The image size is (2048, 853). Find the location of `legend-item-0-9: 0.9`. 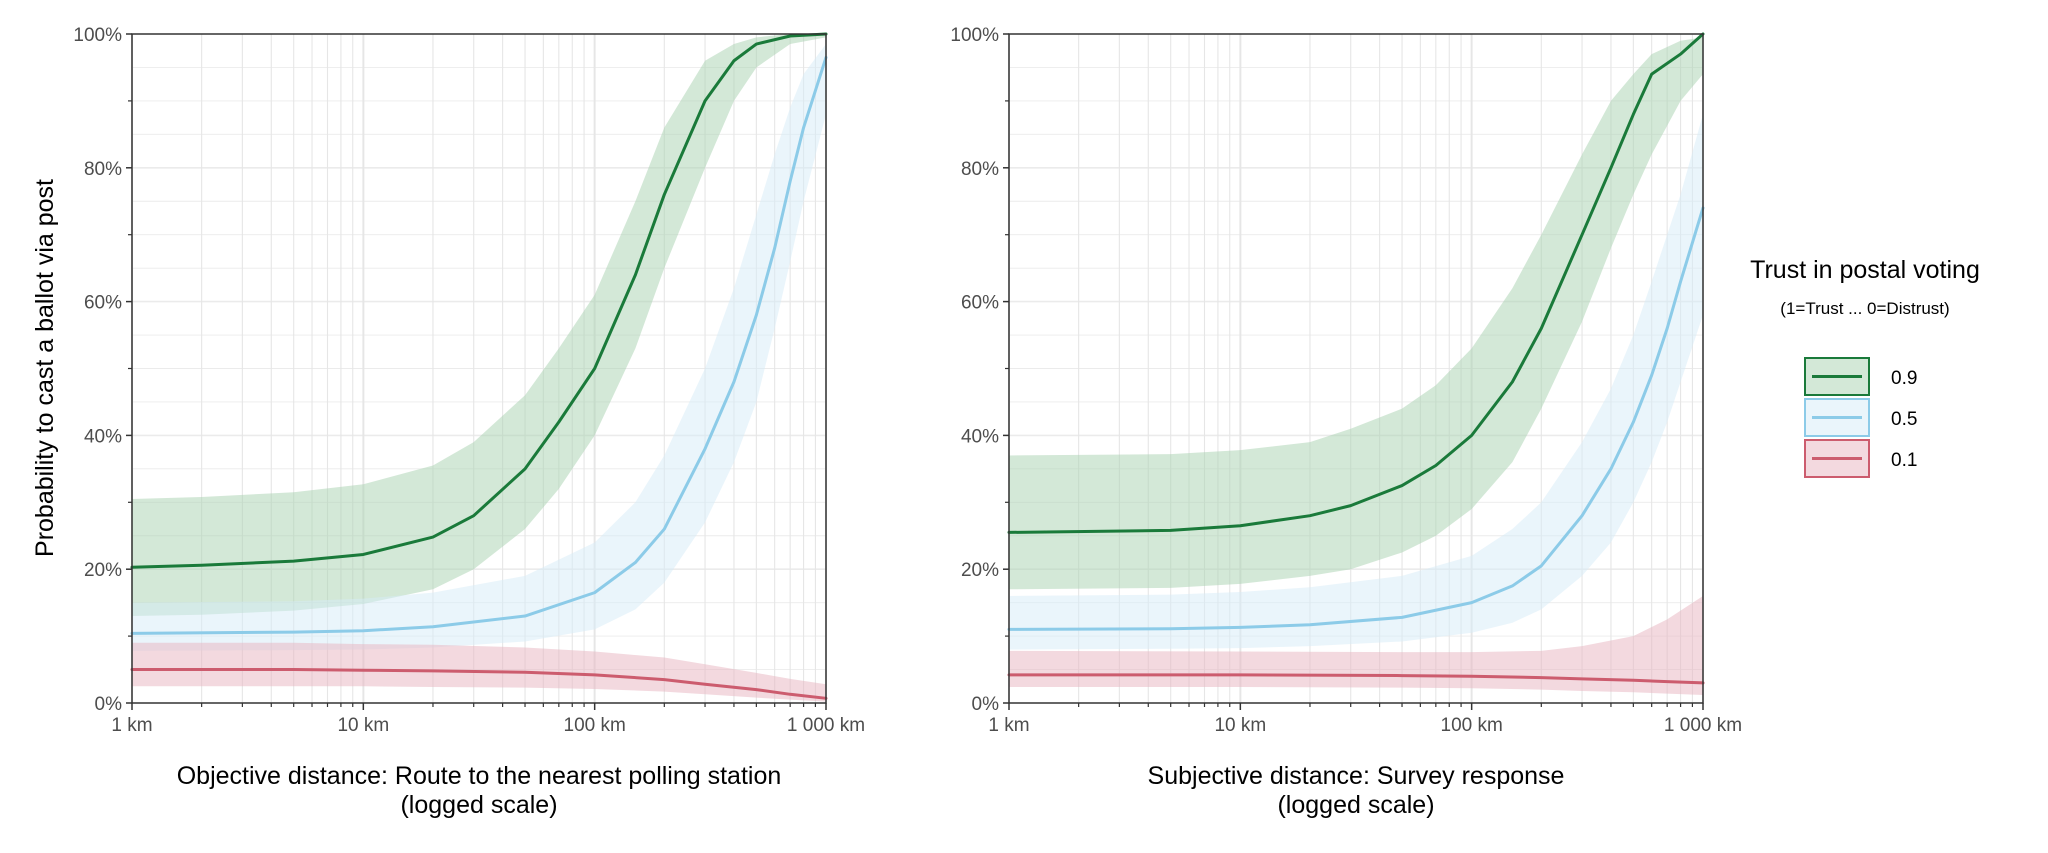

legend-item-0-9: 0.9 is located at coordinates (1860, 376).